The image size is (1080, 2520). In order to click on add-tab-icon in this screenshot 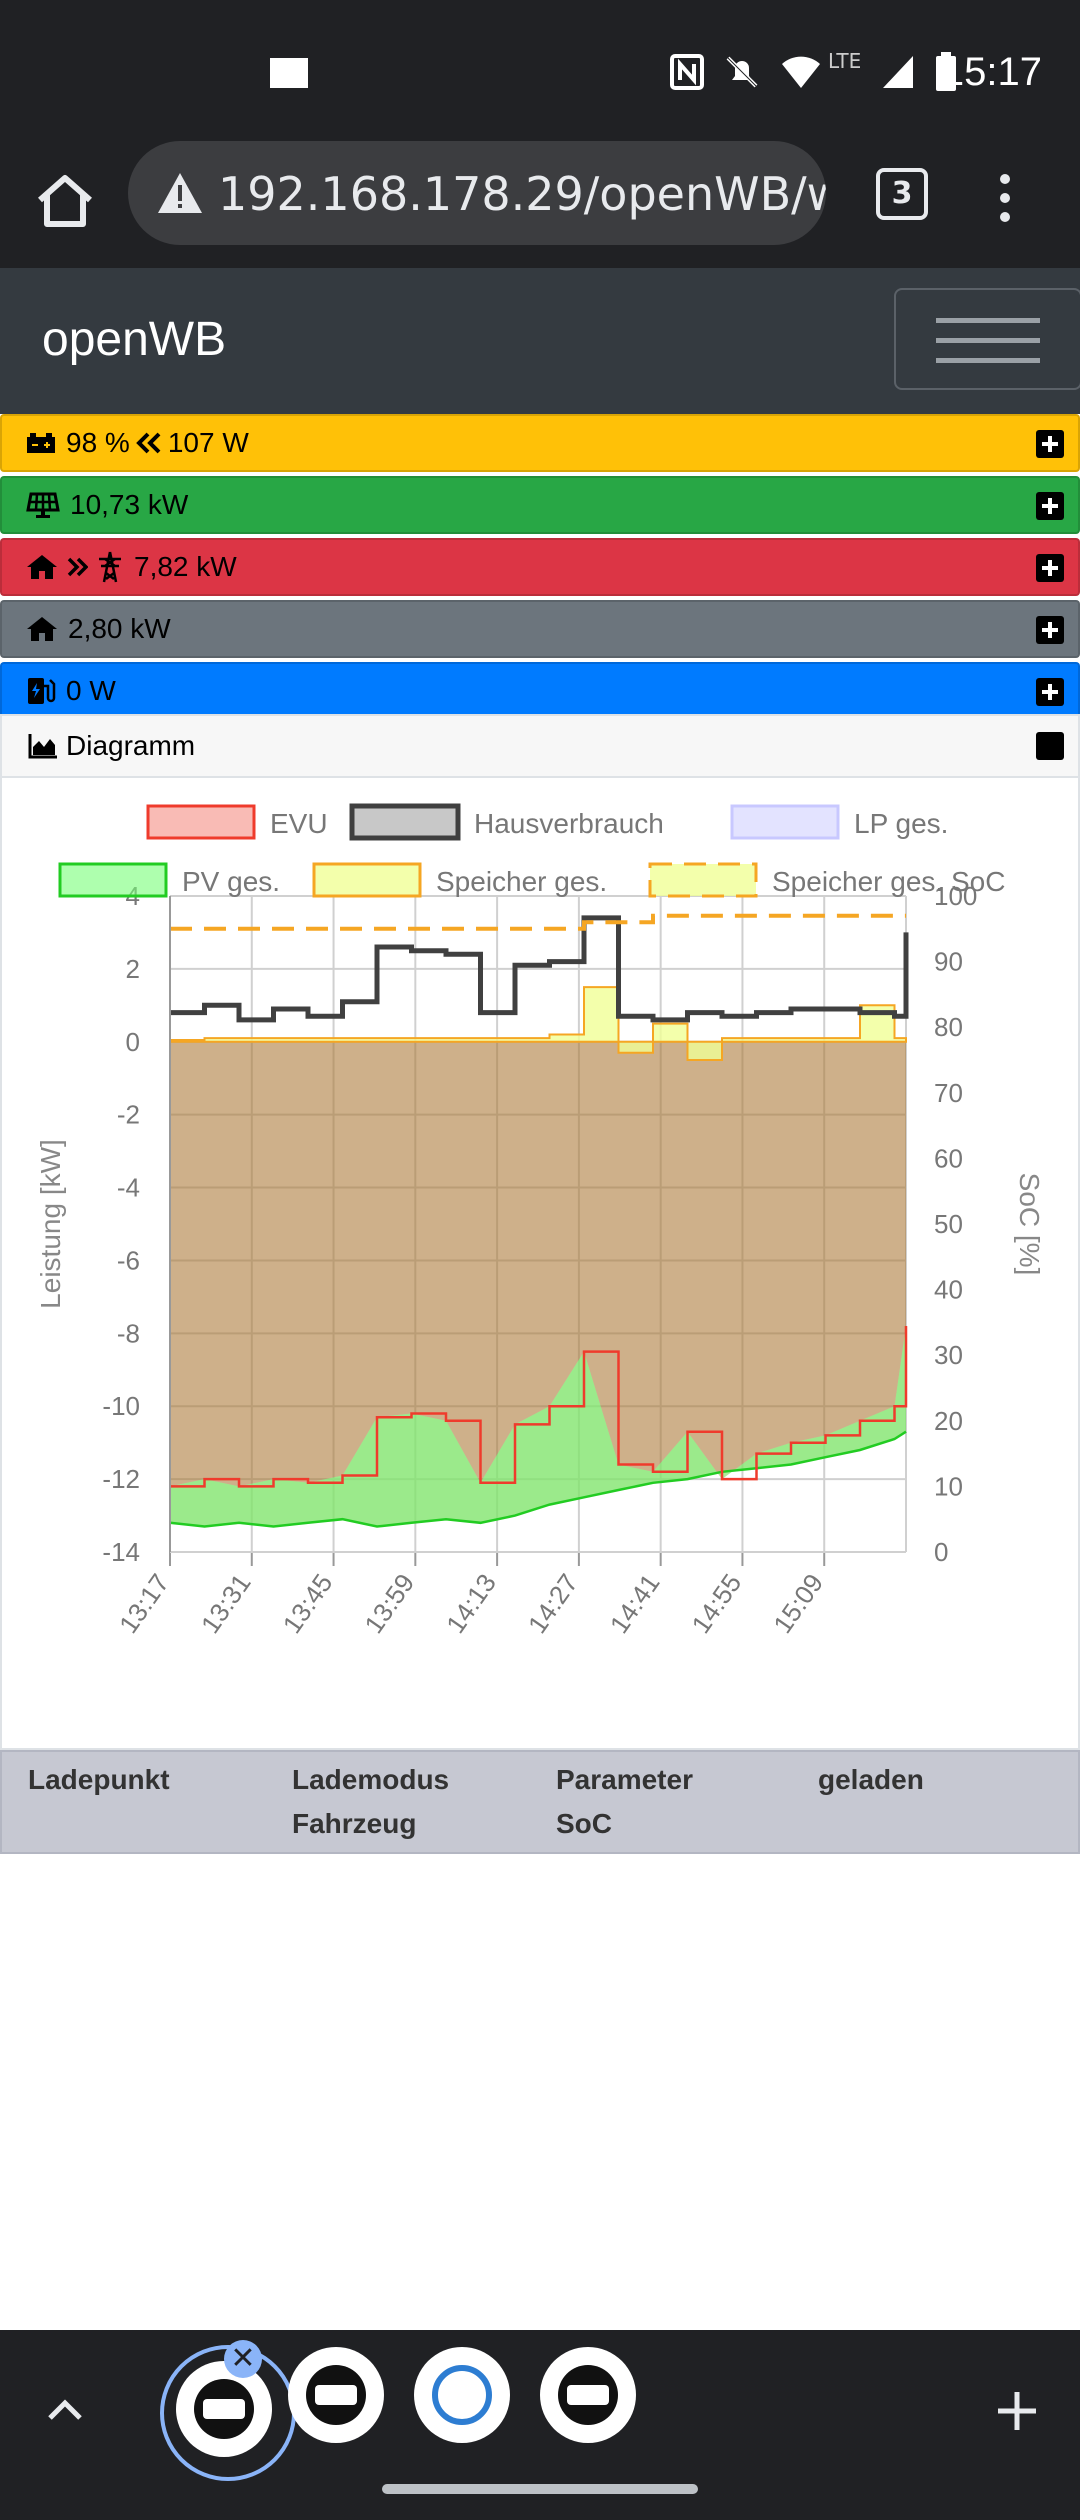, I will do `click(1017, 2411)`.